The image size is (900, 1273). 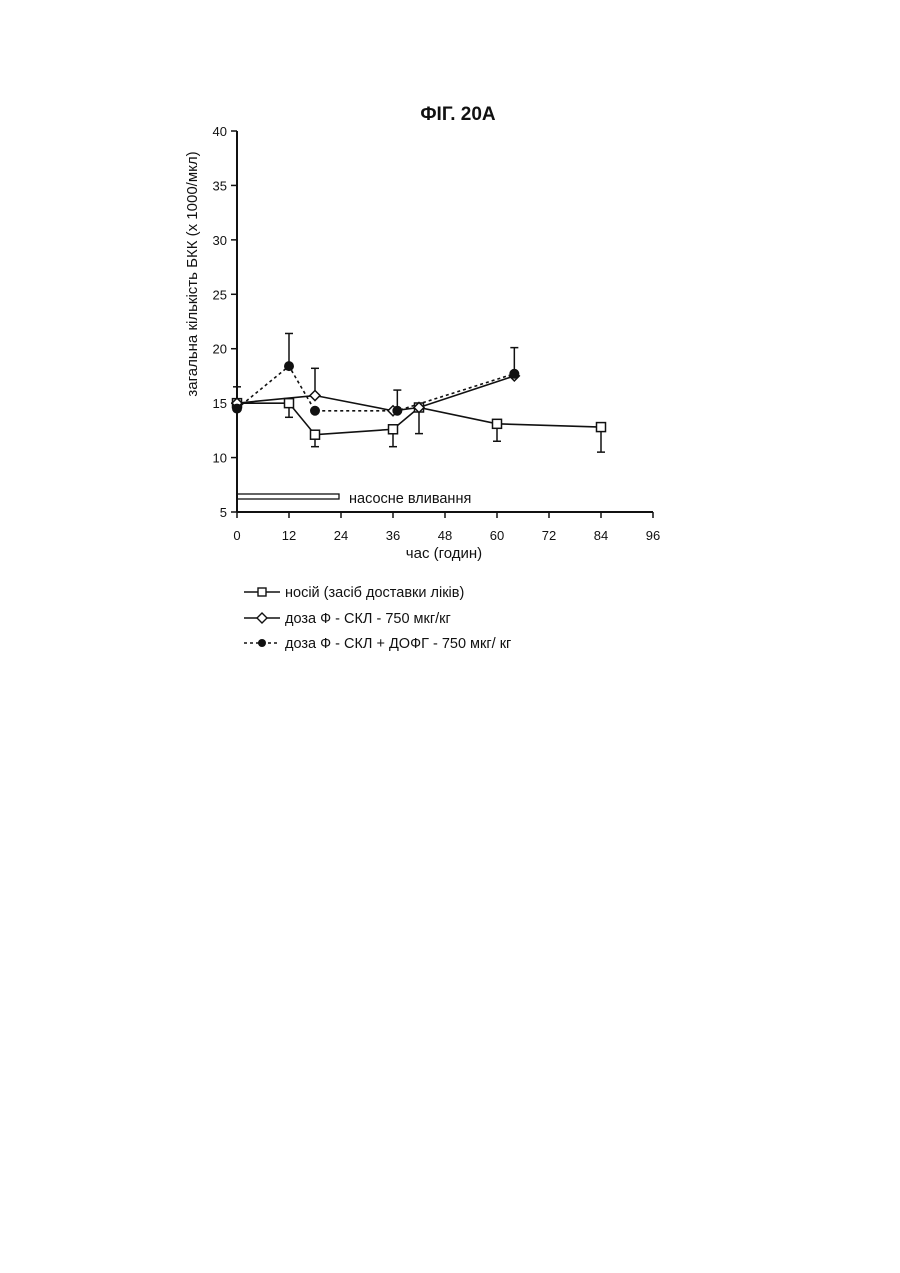 I want to click on x-tick-label: 60, so click(x=497, y=535).